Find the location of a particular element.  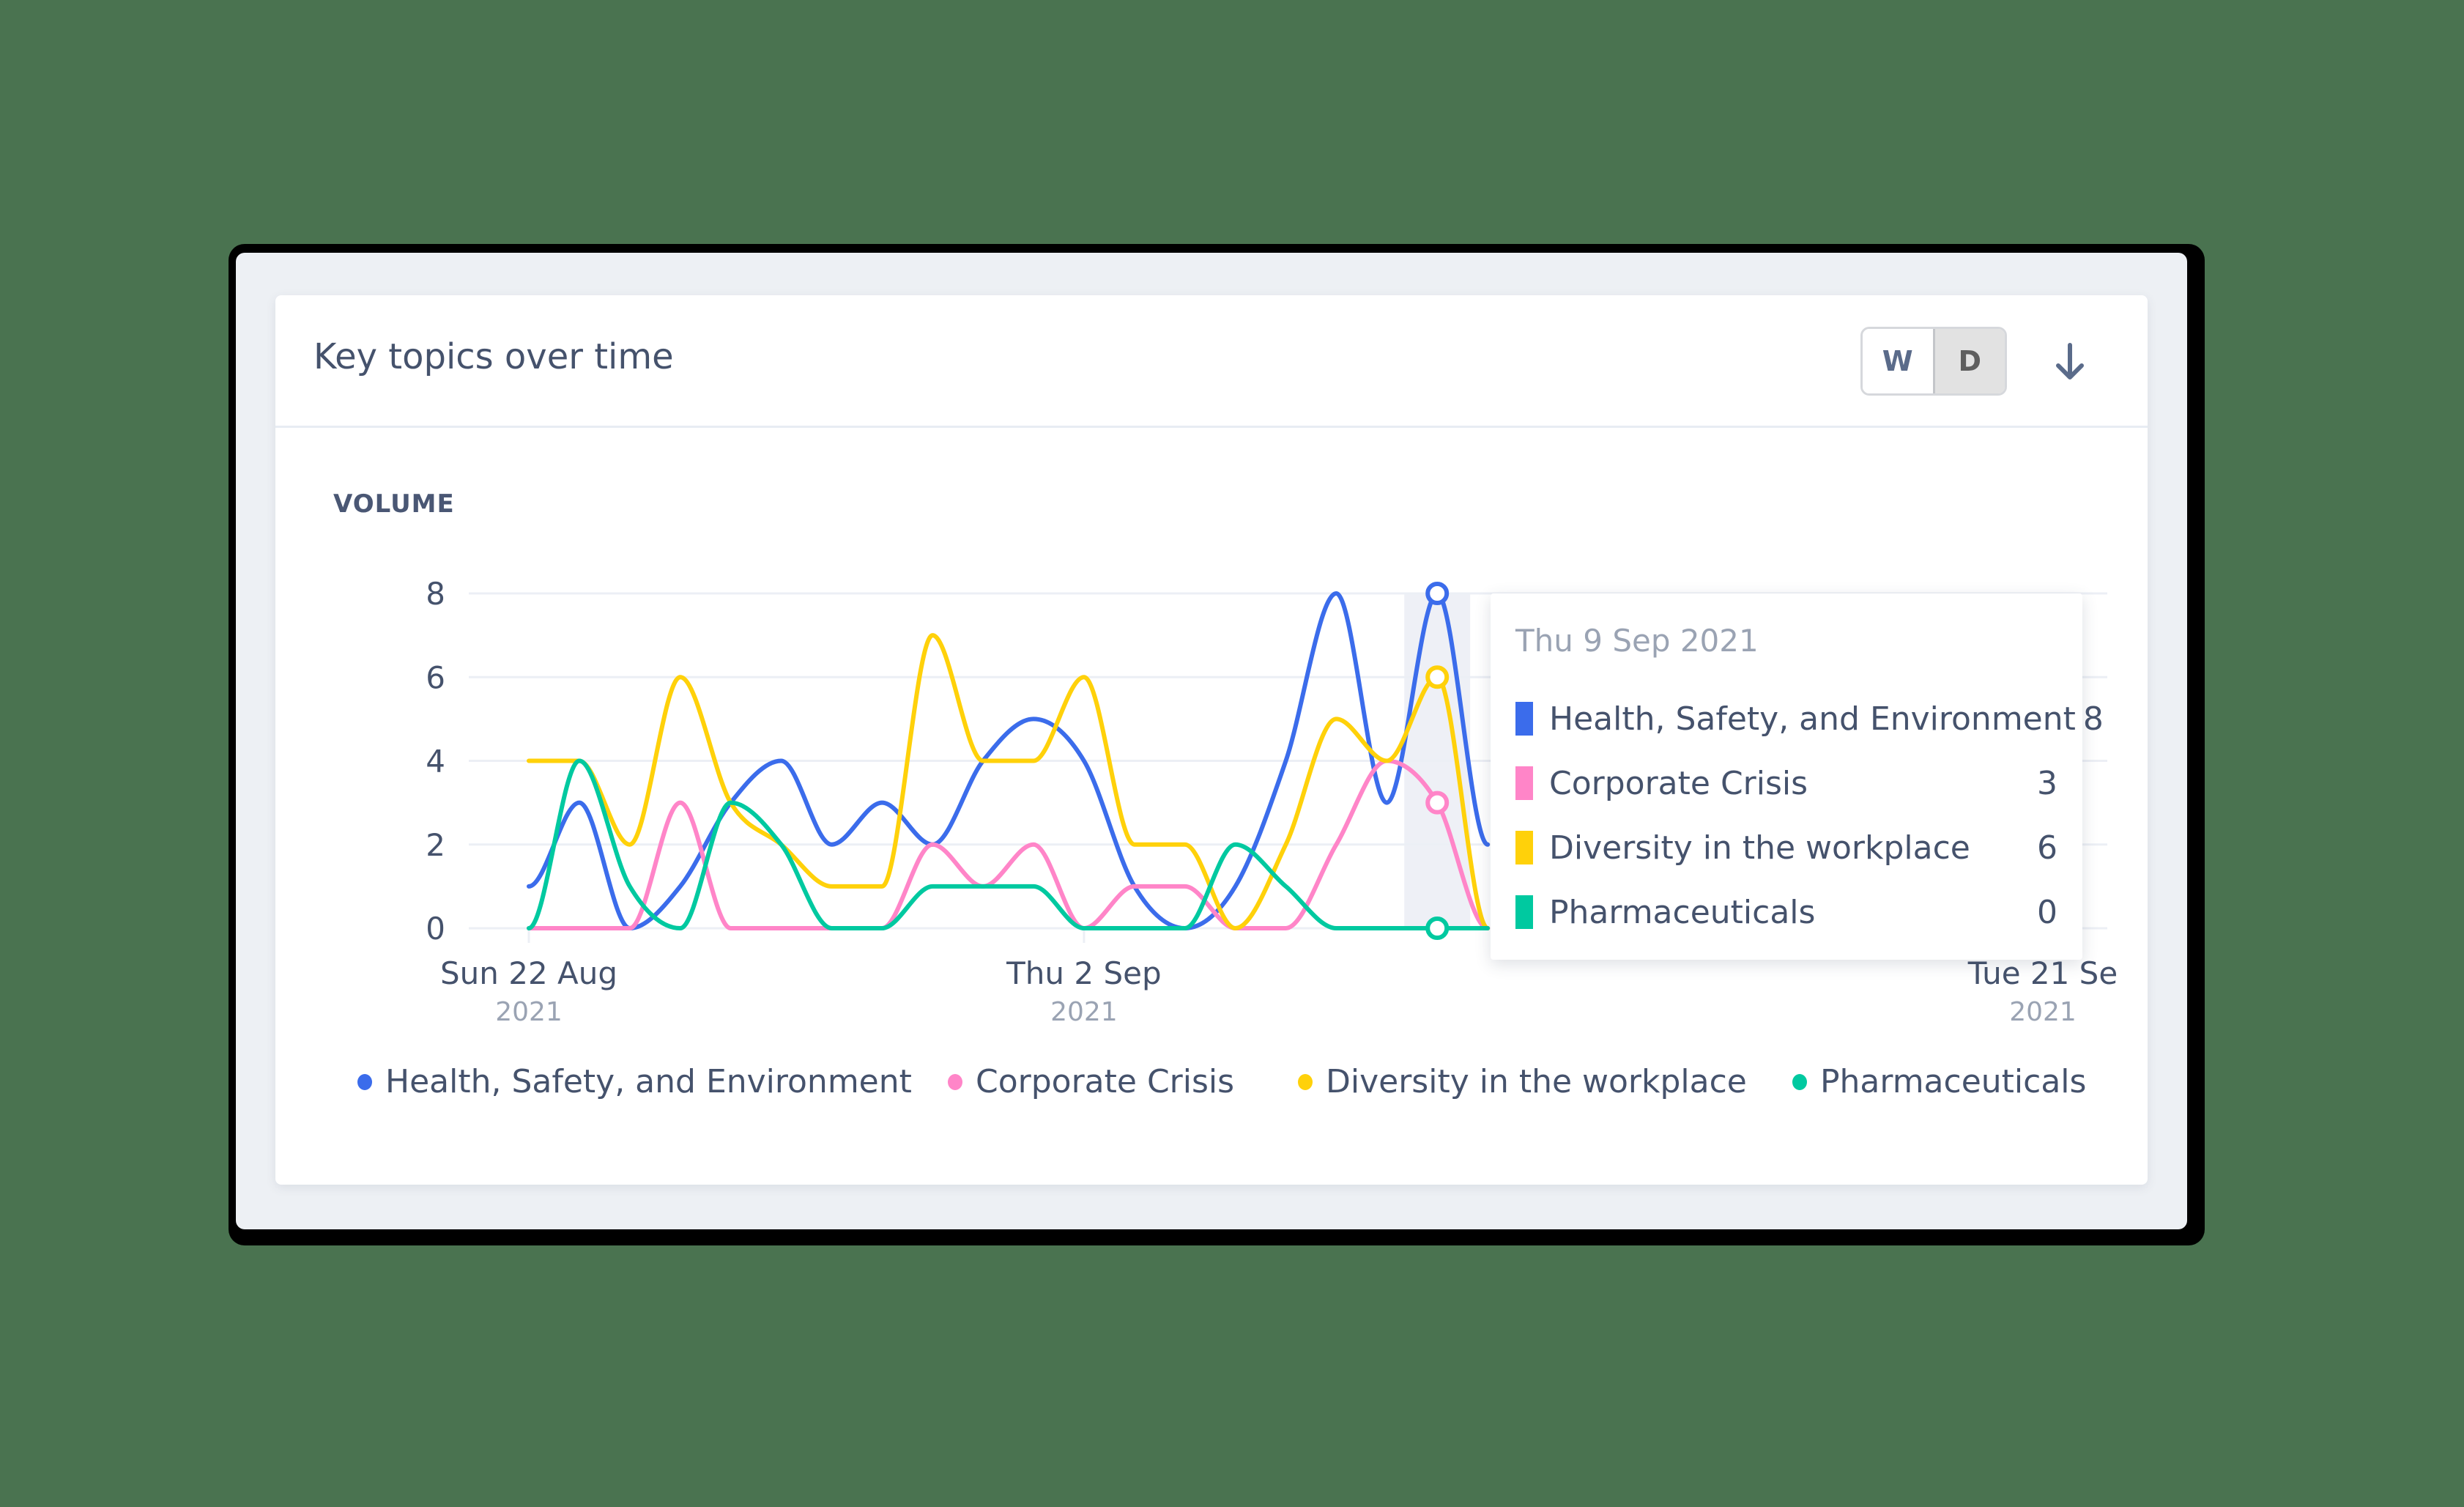

legend-label: Diversity in the workplace is located at coordinates (1536, 1081).